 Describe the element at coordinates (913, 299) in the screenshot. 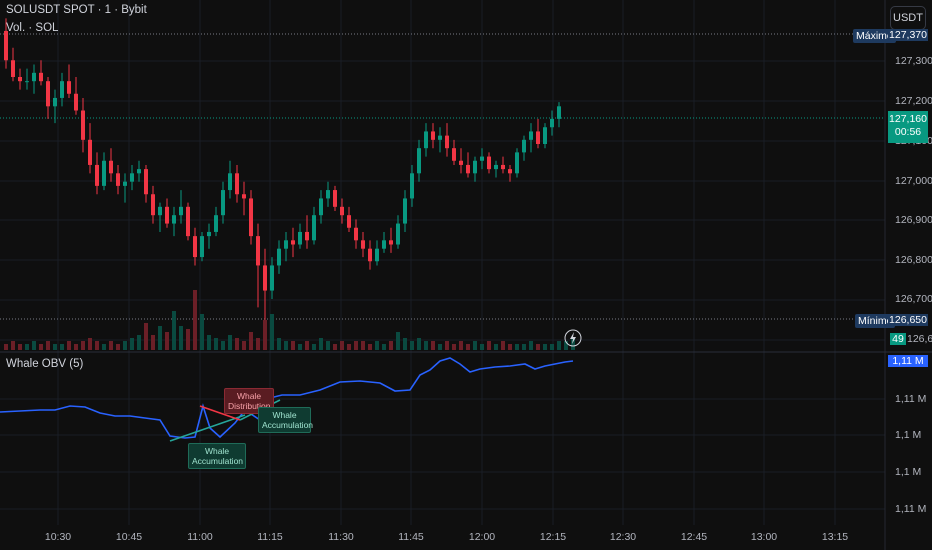

I see `price-tick: 126,700` at that location.